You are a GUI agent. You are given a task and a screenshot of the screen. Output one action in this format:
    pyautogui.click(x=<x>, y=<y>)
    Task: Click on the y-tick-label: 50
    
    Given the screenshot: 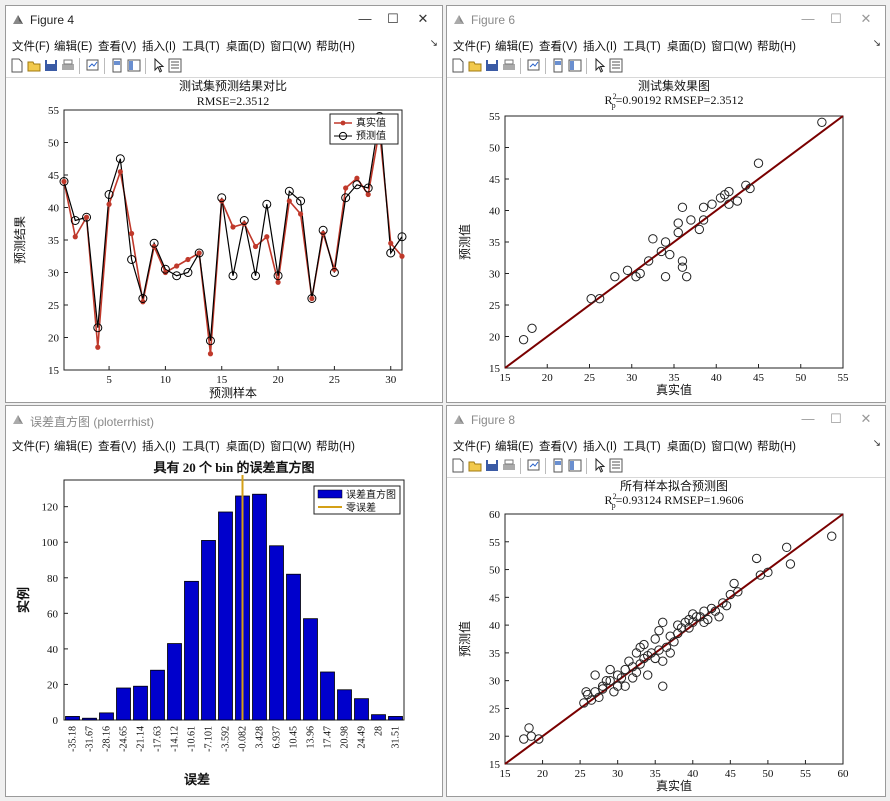 What is the action you would take?
    pyautogui.click(x=495, y=149)
    